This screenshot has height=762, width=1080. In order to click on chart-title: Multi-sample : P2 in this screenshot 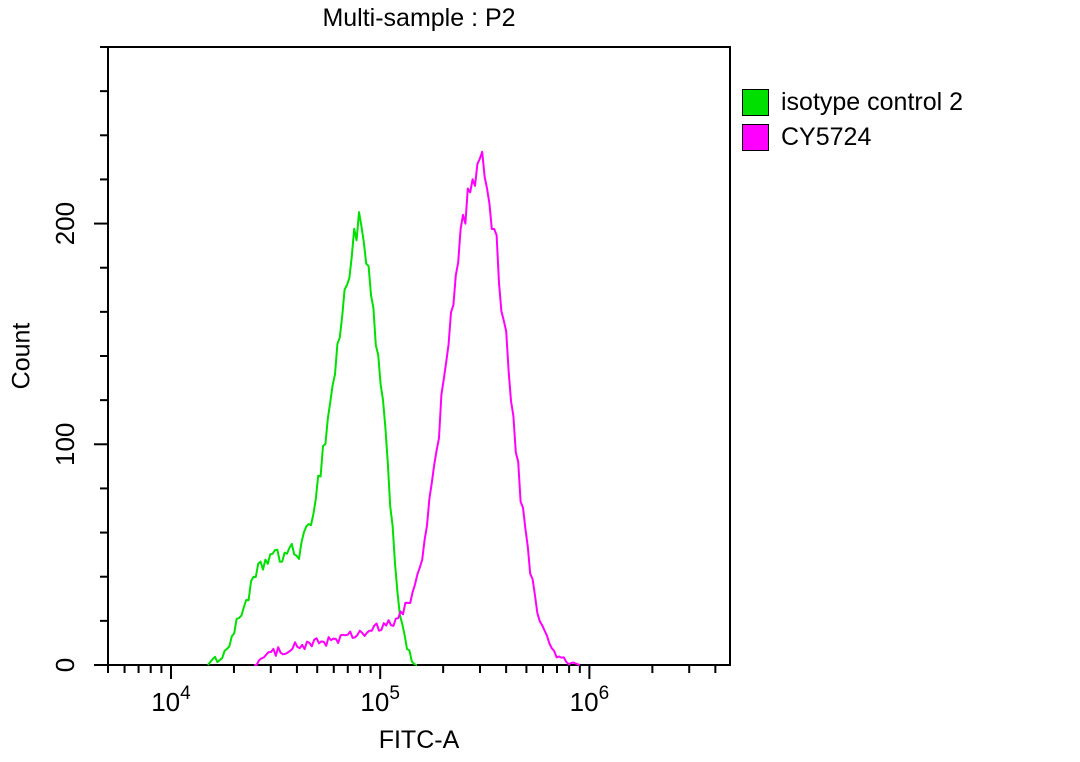, I will do `click(419, 18)`.